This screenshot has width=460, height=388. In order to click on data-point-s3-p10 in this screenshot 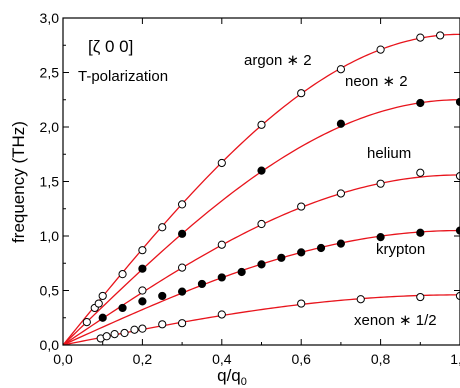, I will do `click(301, 252)`.